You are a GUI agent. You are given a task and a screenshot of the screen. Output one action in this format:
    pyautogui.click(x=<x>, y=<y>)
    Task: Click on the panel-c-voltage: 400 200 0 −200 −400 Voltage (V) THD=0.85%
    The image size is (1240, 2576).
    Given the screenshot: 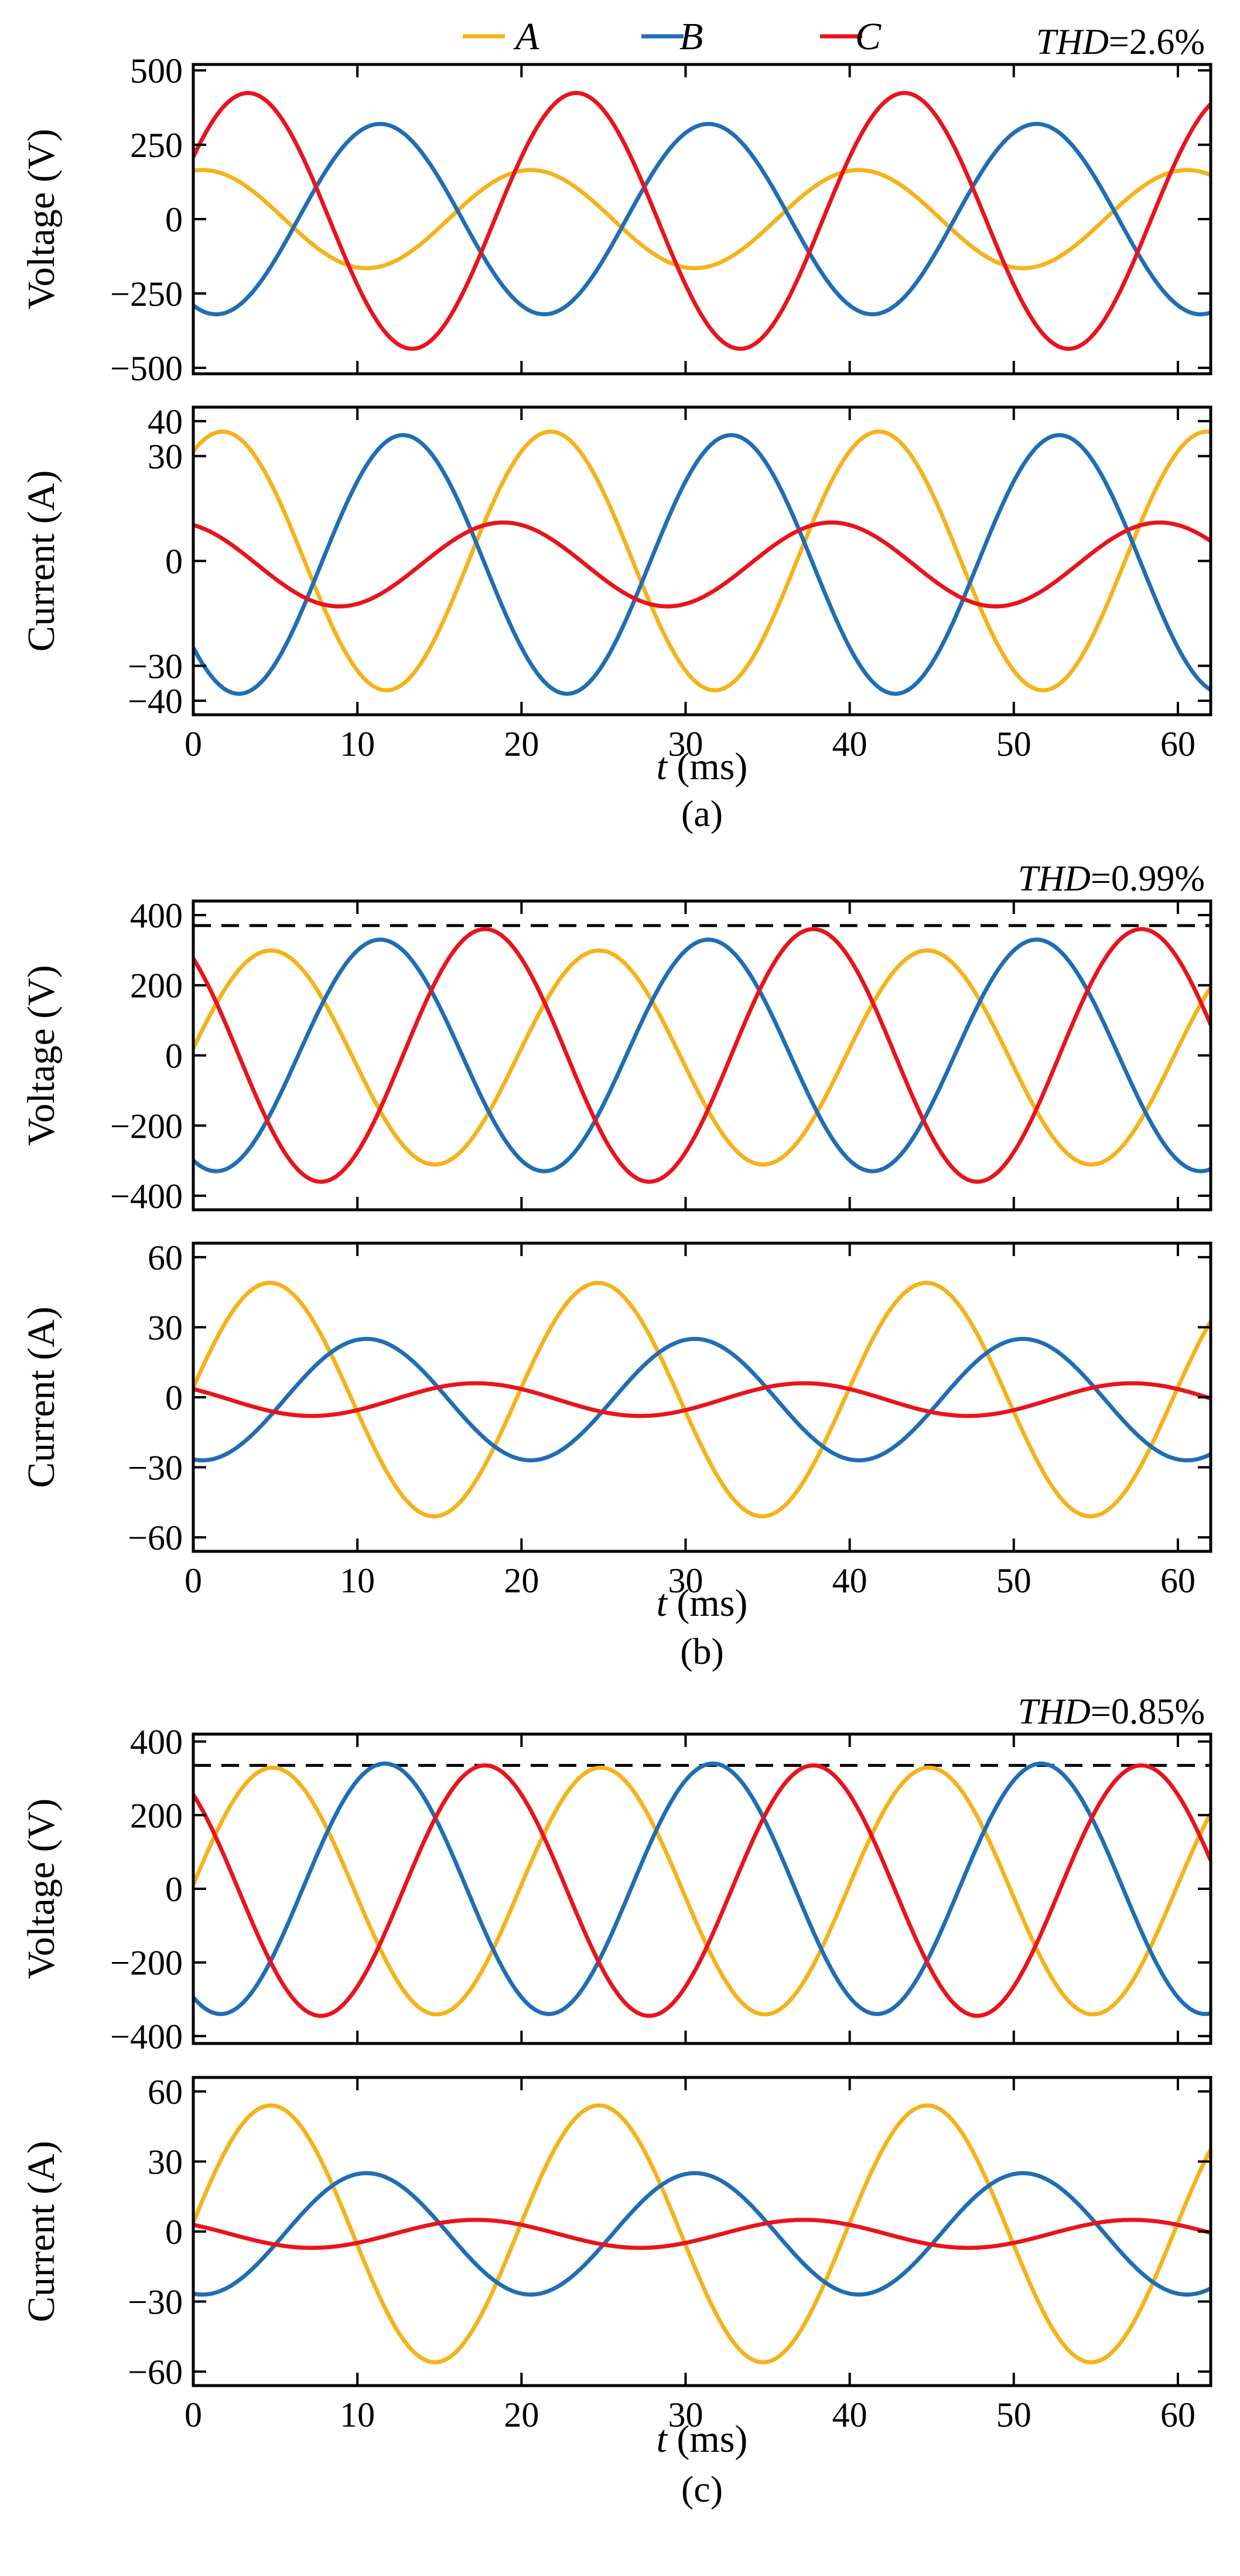 What is the action you would take?
    pyautogui.click(x=616, y=1874)
    